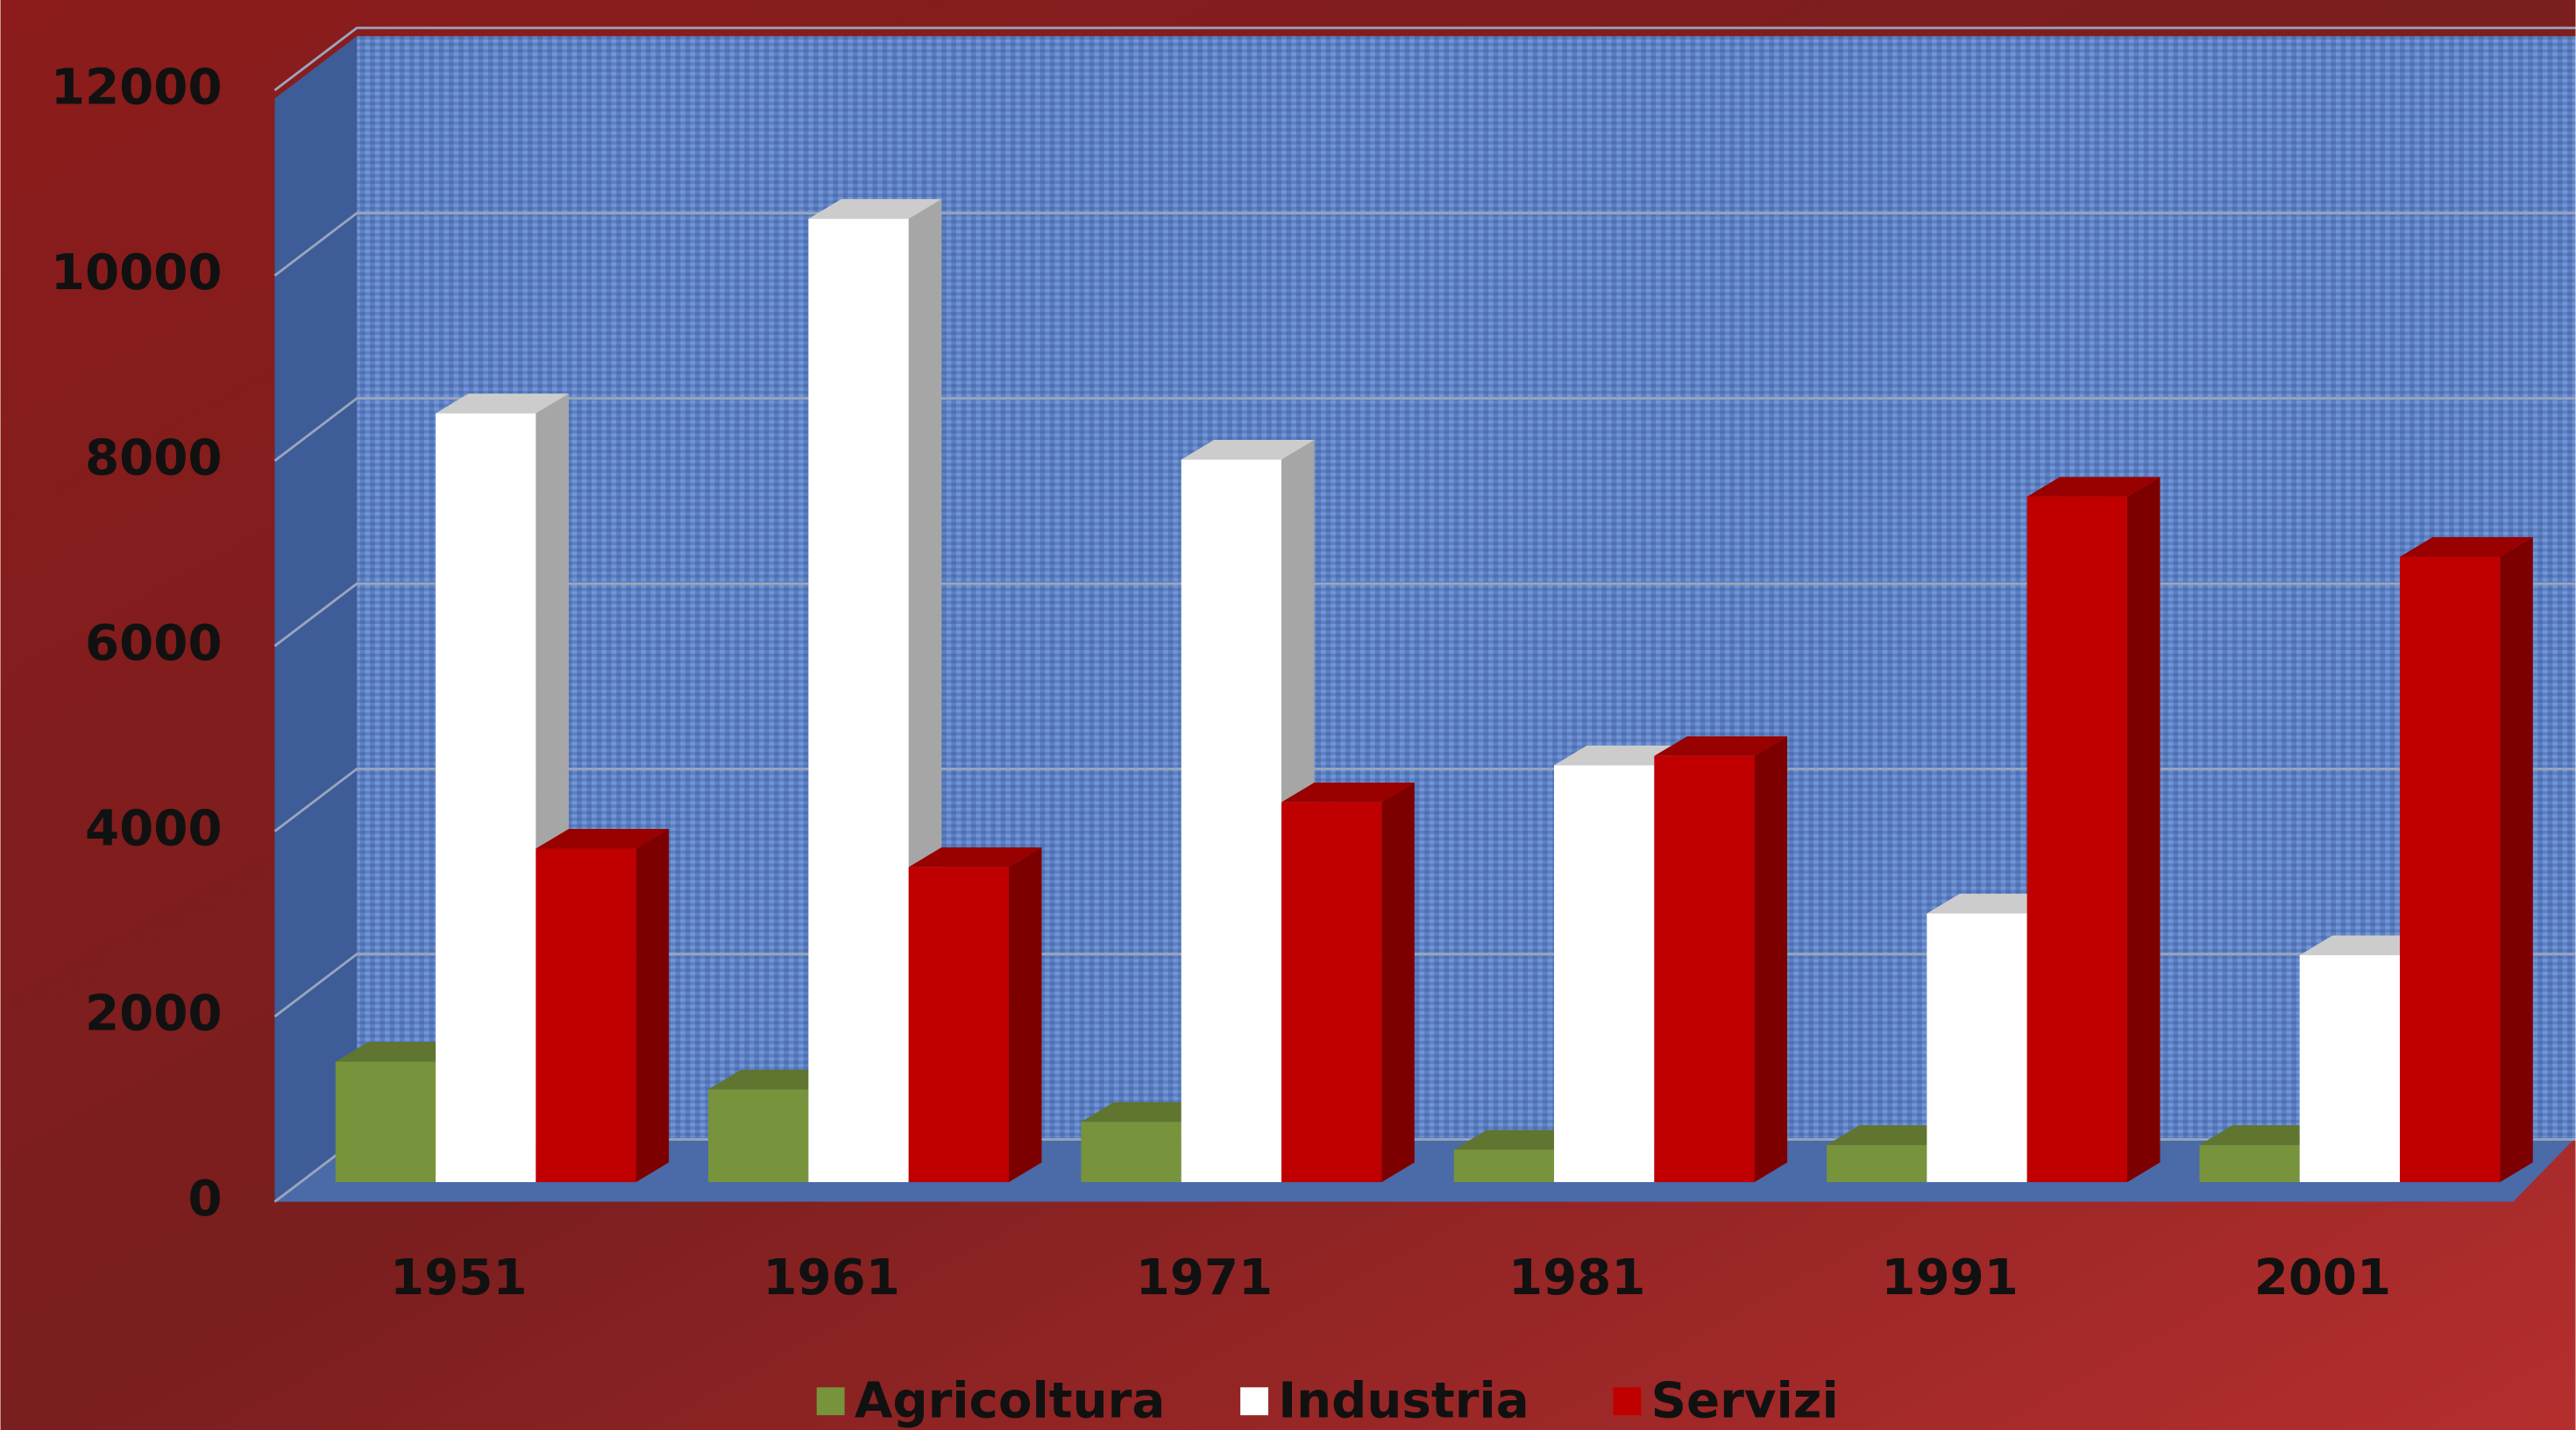 Image resolution: width=2576 pixels, height=1430 pixels. I want to click on legend-label: Servizi, so click(1745, 1401).